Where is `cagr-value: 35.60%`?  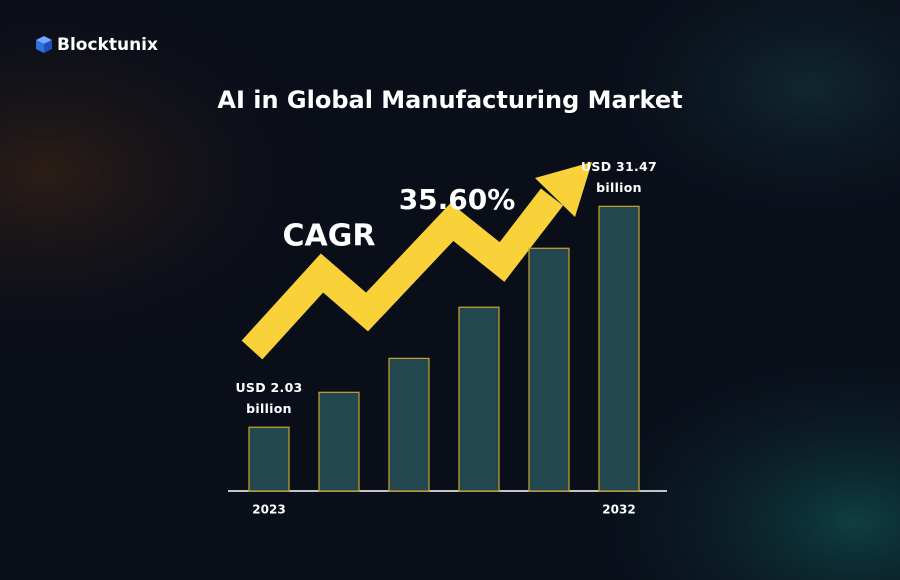 cagr-value: 35.60% is located at coordinates (457, 199).